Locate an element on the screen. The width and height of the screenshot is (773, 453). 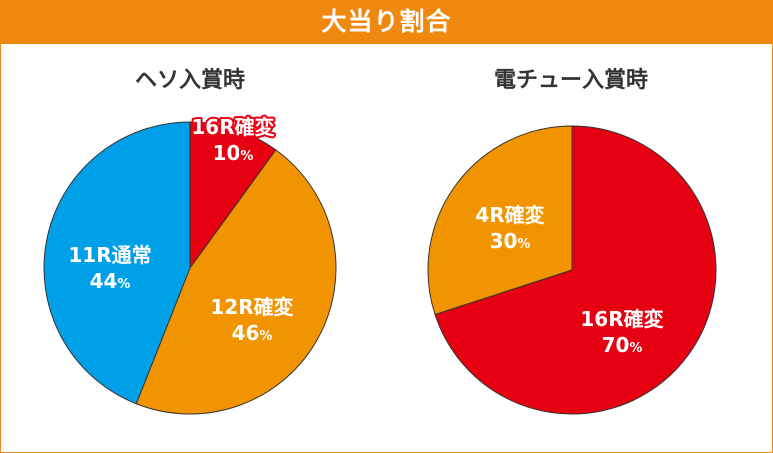
pie1-title: ヘソ入賞時 is located at coordinates (189, 80).